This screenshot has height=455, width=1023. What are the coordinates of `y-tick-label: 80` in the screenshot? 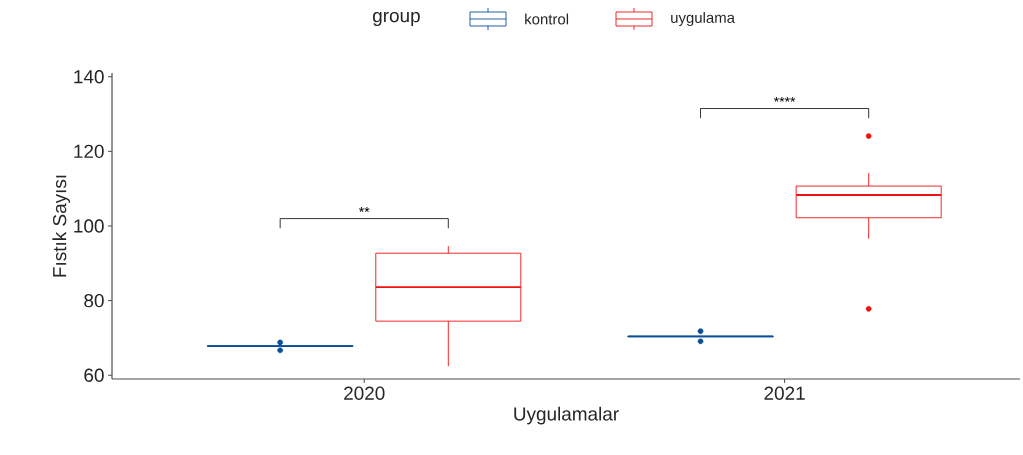 It's located at (94, 300).